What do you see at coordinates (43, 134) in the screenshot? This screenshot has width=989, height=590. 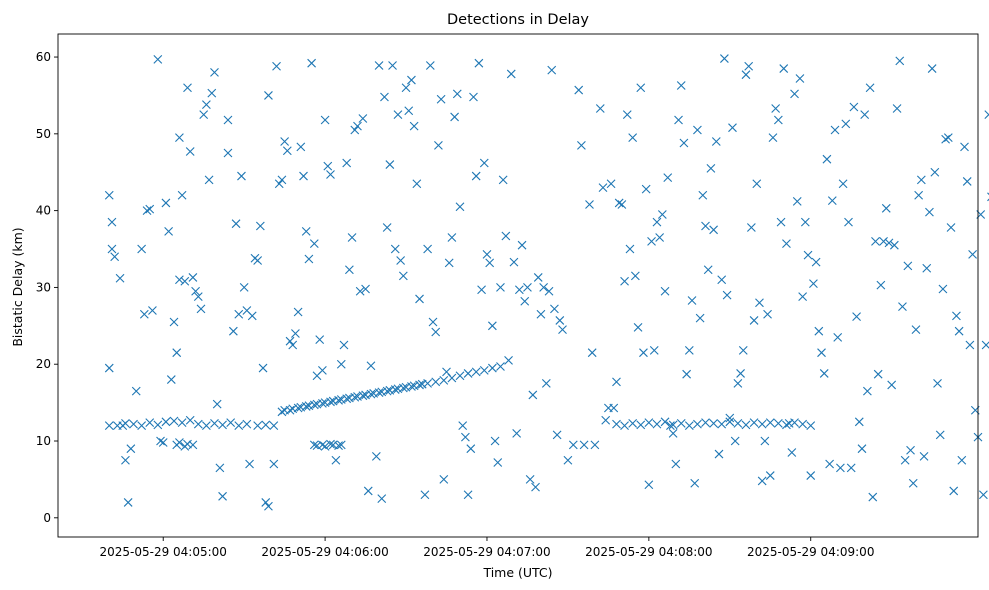 I see `y-tick-label: 50` at bounding box center [43, 134].